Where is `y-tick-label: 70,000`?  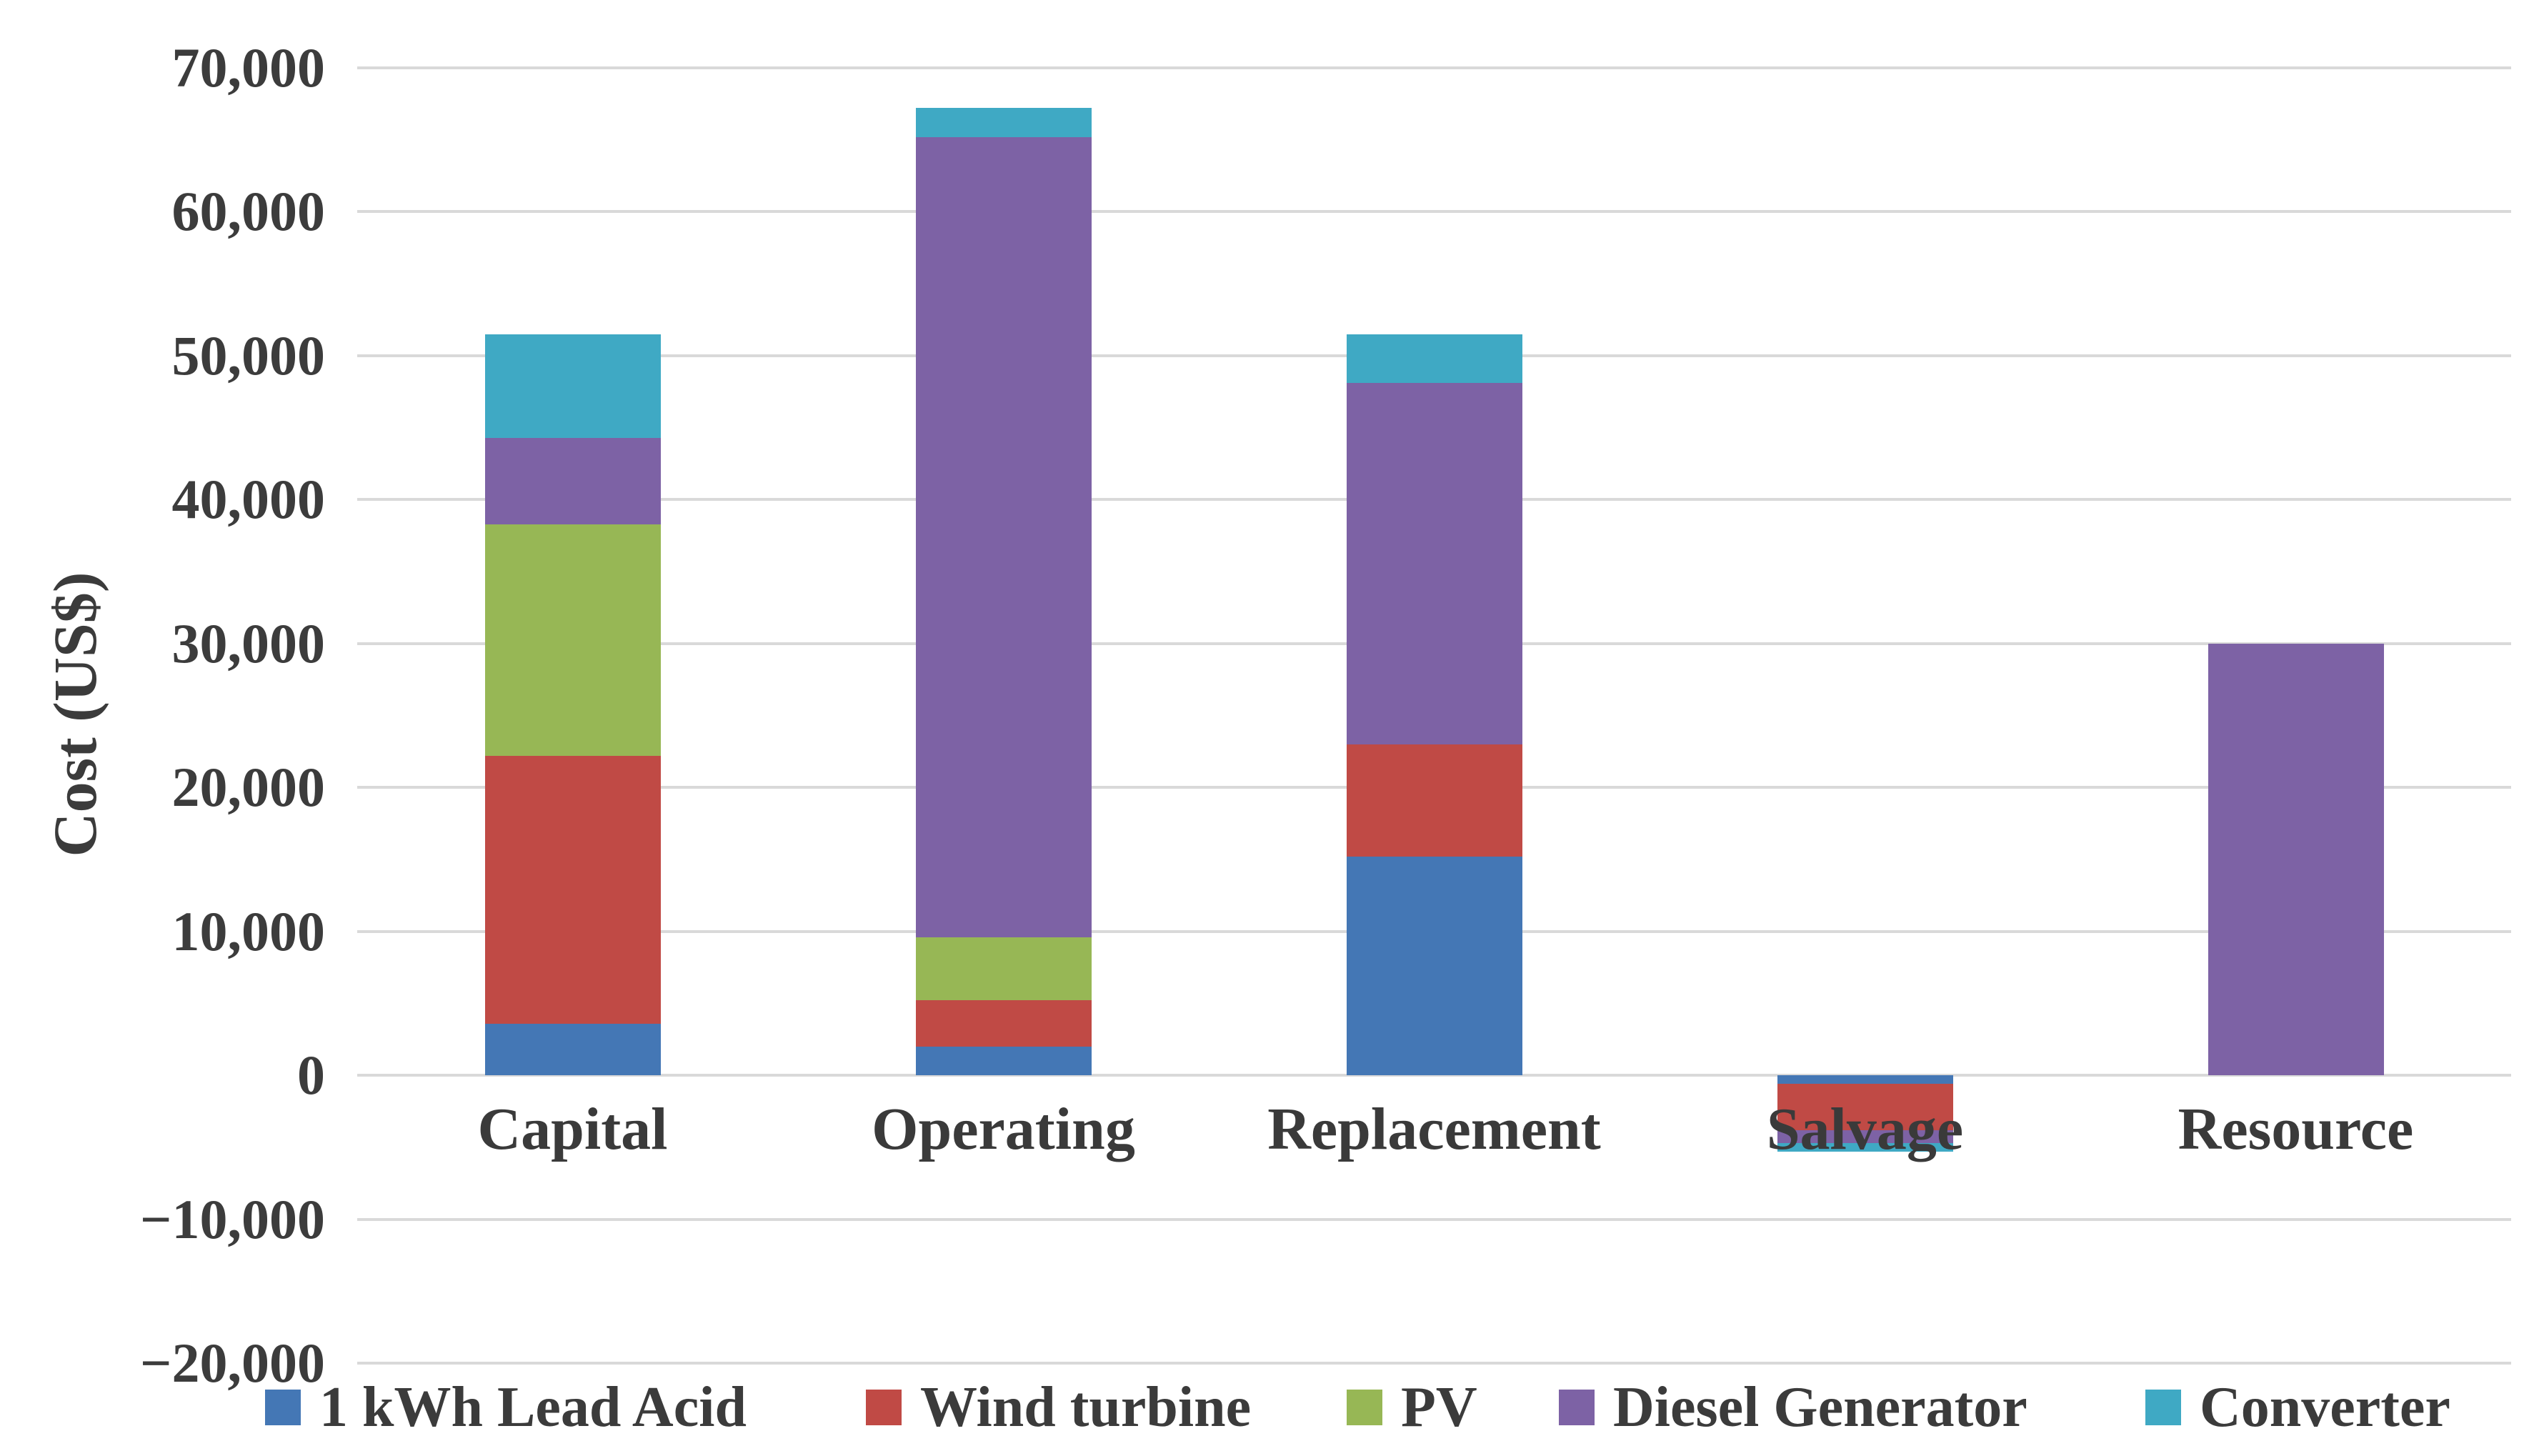 y-tick-label: 70,000 is located at coordinates (248, 67).